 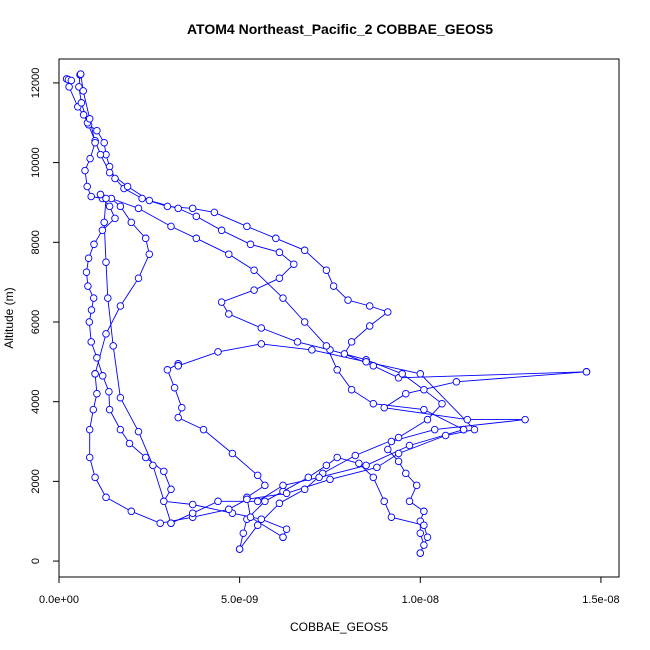 I want to click on x-tick-label: 5.0e-09, so click(x=239, y=600).